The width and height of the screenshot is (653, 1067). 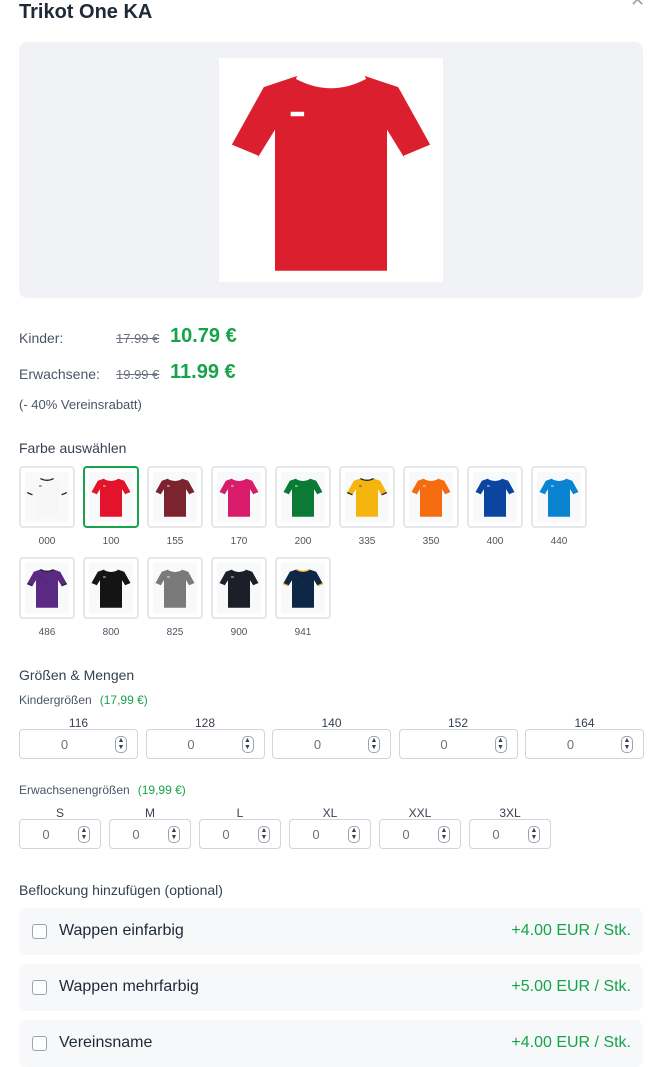 I want to click on sizes-heading: Größen & Mengen, so click(x=77, y=675).